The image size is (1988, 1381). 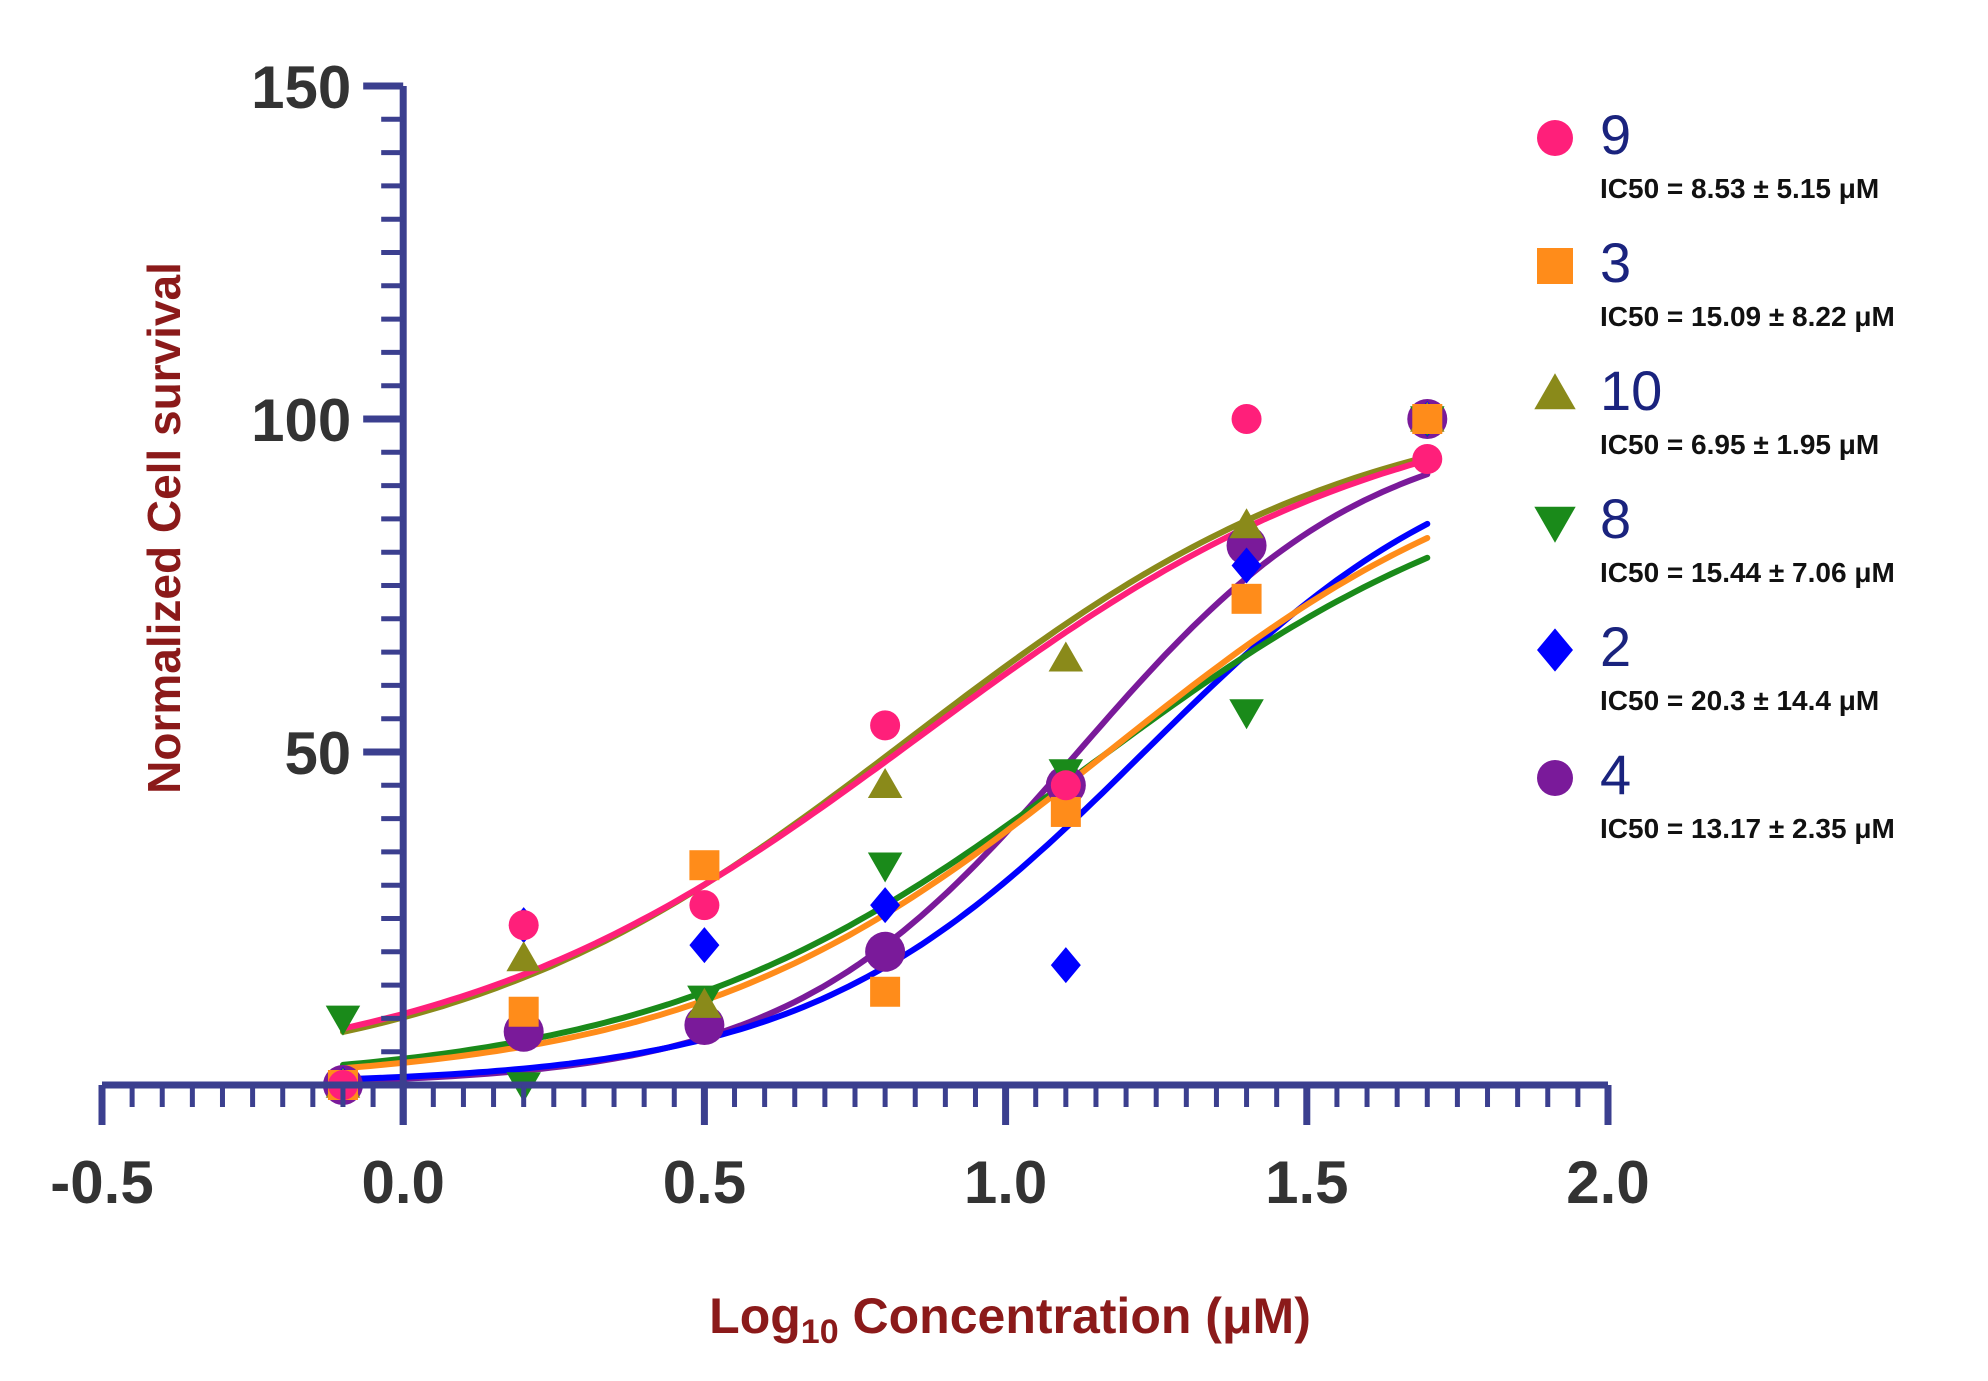 What do you see at coordinates (164, 528) in the screenshot?
I see `y-axis-title: Normalized Cell survival` at bounding box center [164, 528].